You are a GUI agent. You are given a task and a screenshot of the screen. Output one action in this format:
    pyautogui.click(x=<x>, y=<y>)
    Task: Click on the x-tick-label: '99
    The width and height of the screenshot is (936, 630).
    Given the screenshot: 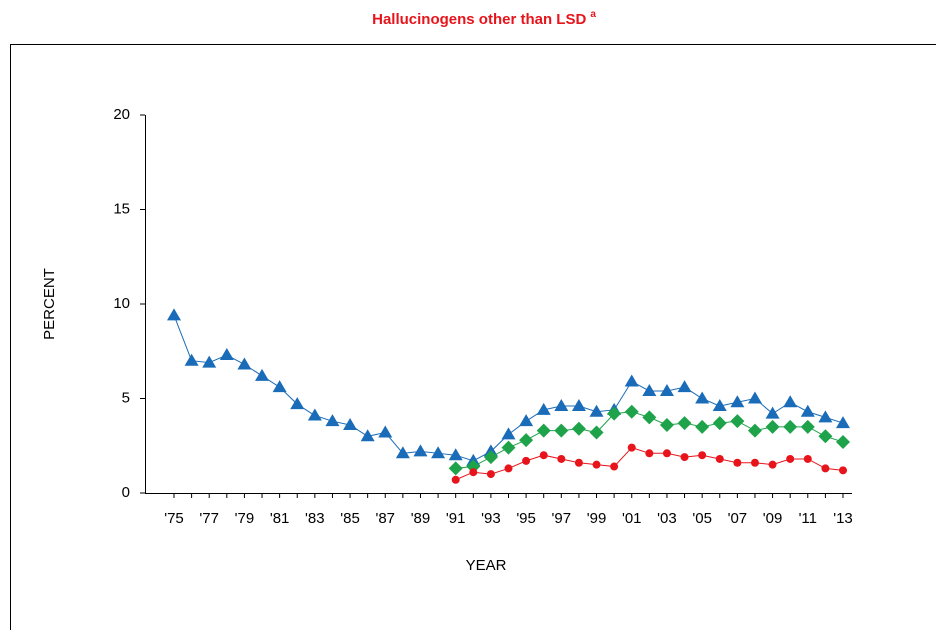 What is the action you would take?
    pyautogui.click(x=597, y=518)
    